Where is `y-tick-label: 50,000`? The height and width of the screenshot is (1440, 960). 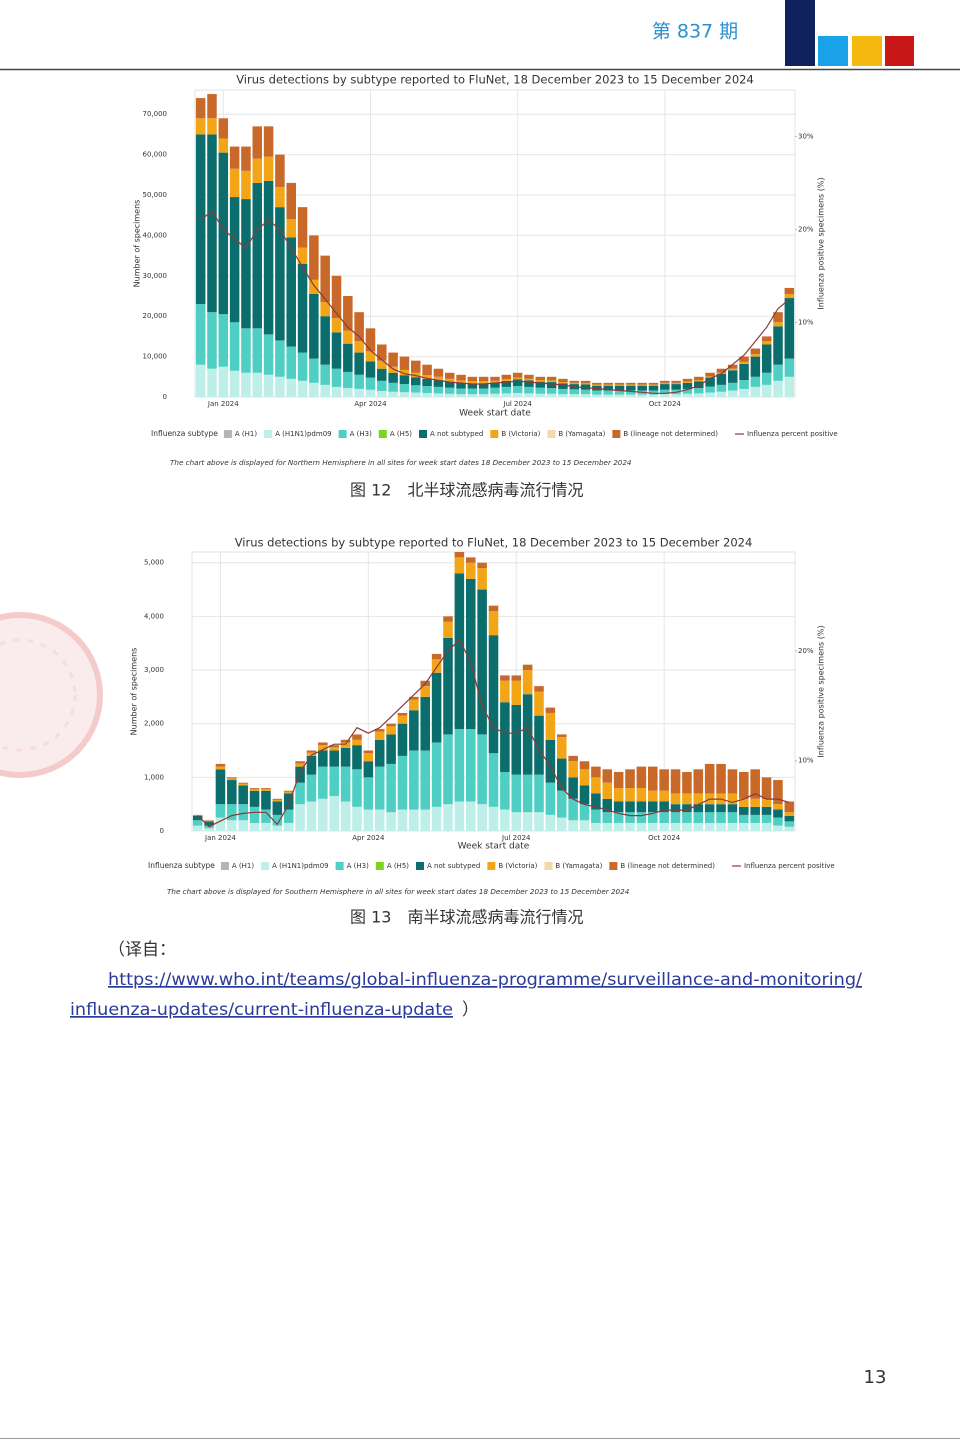 y-tick-label: 50,000 is located at coordinates (155, 195).